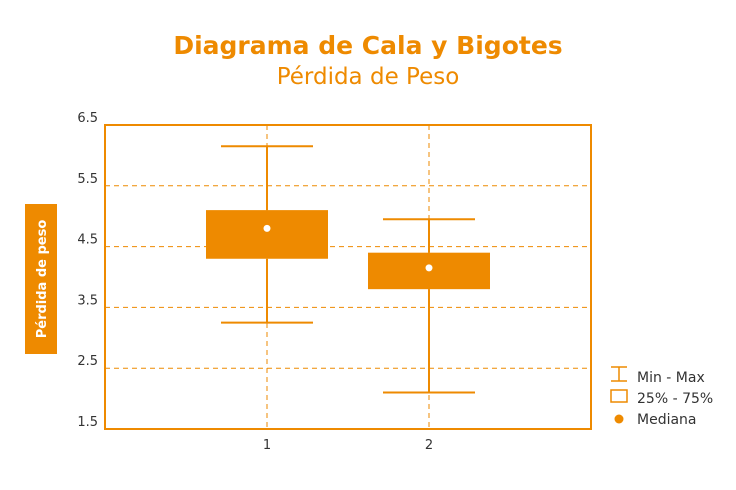 This screenshot has width=736, height=490. Describe the element at coordinates (619, 419) in the screenshot. I see `dot-icon` at that location.